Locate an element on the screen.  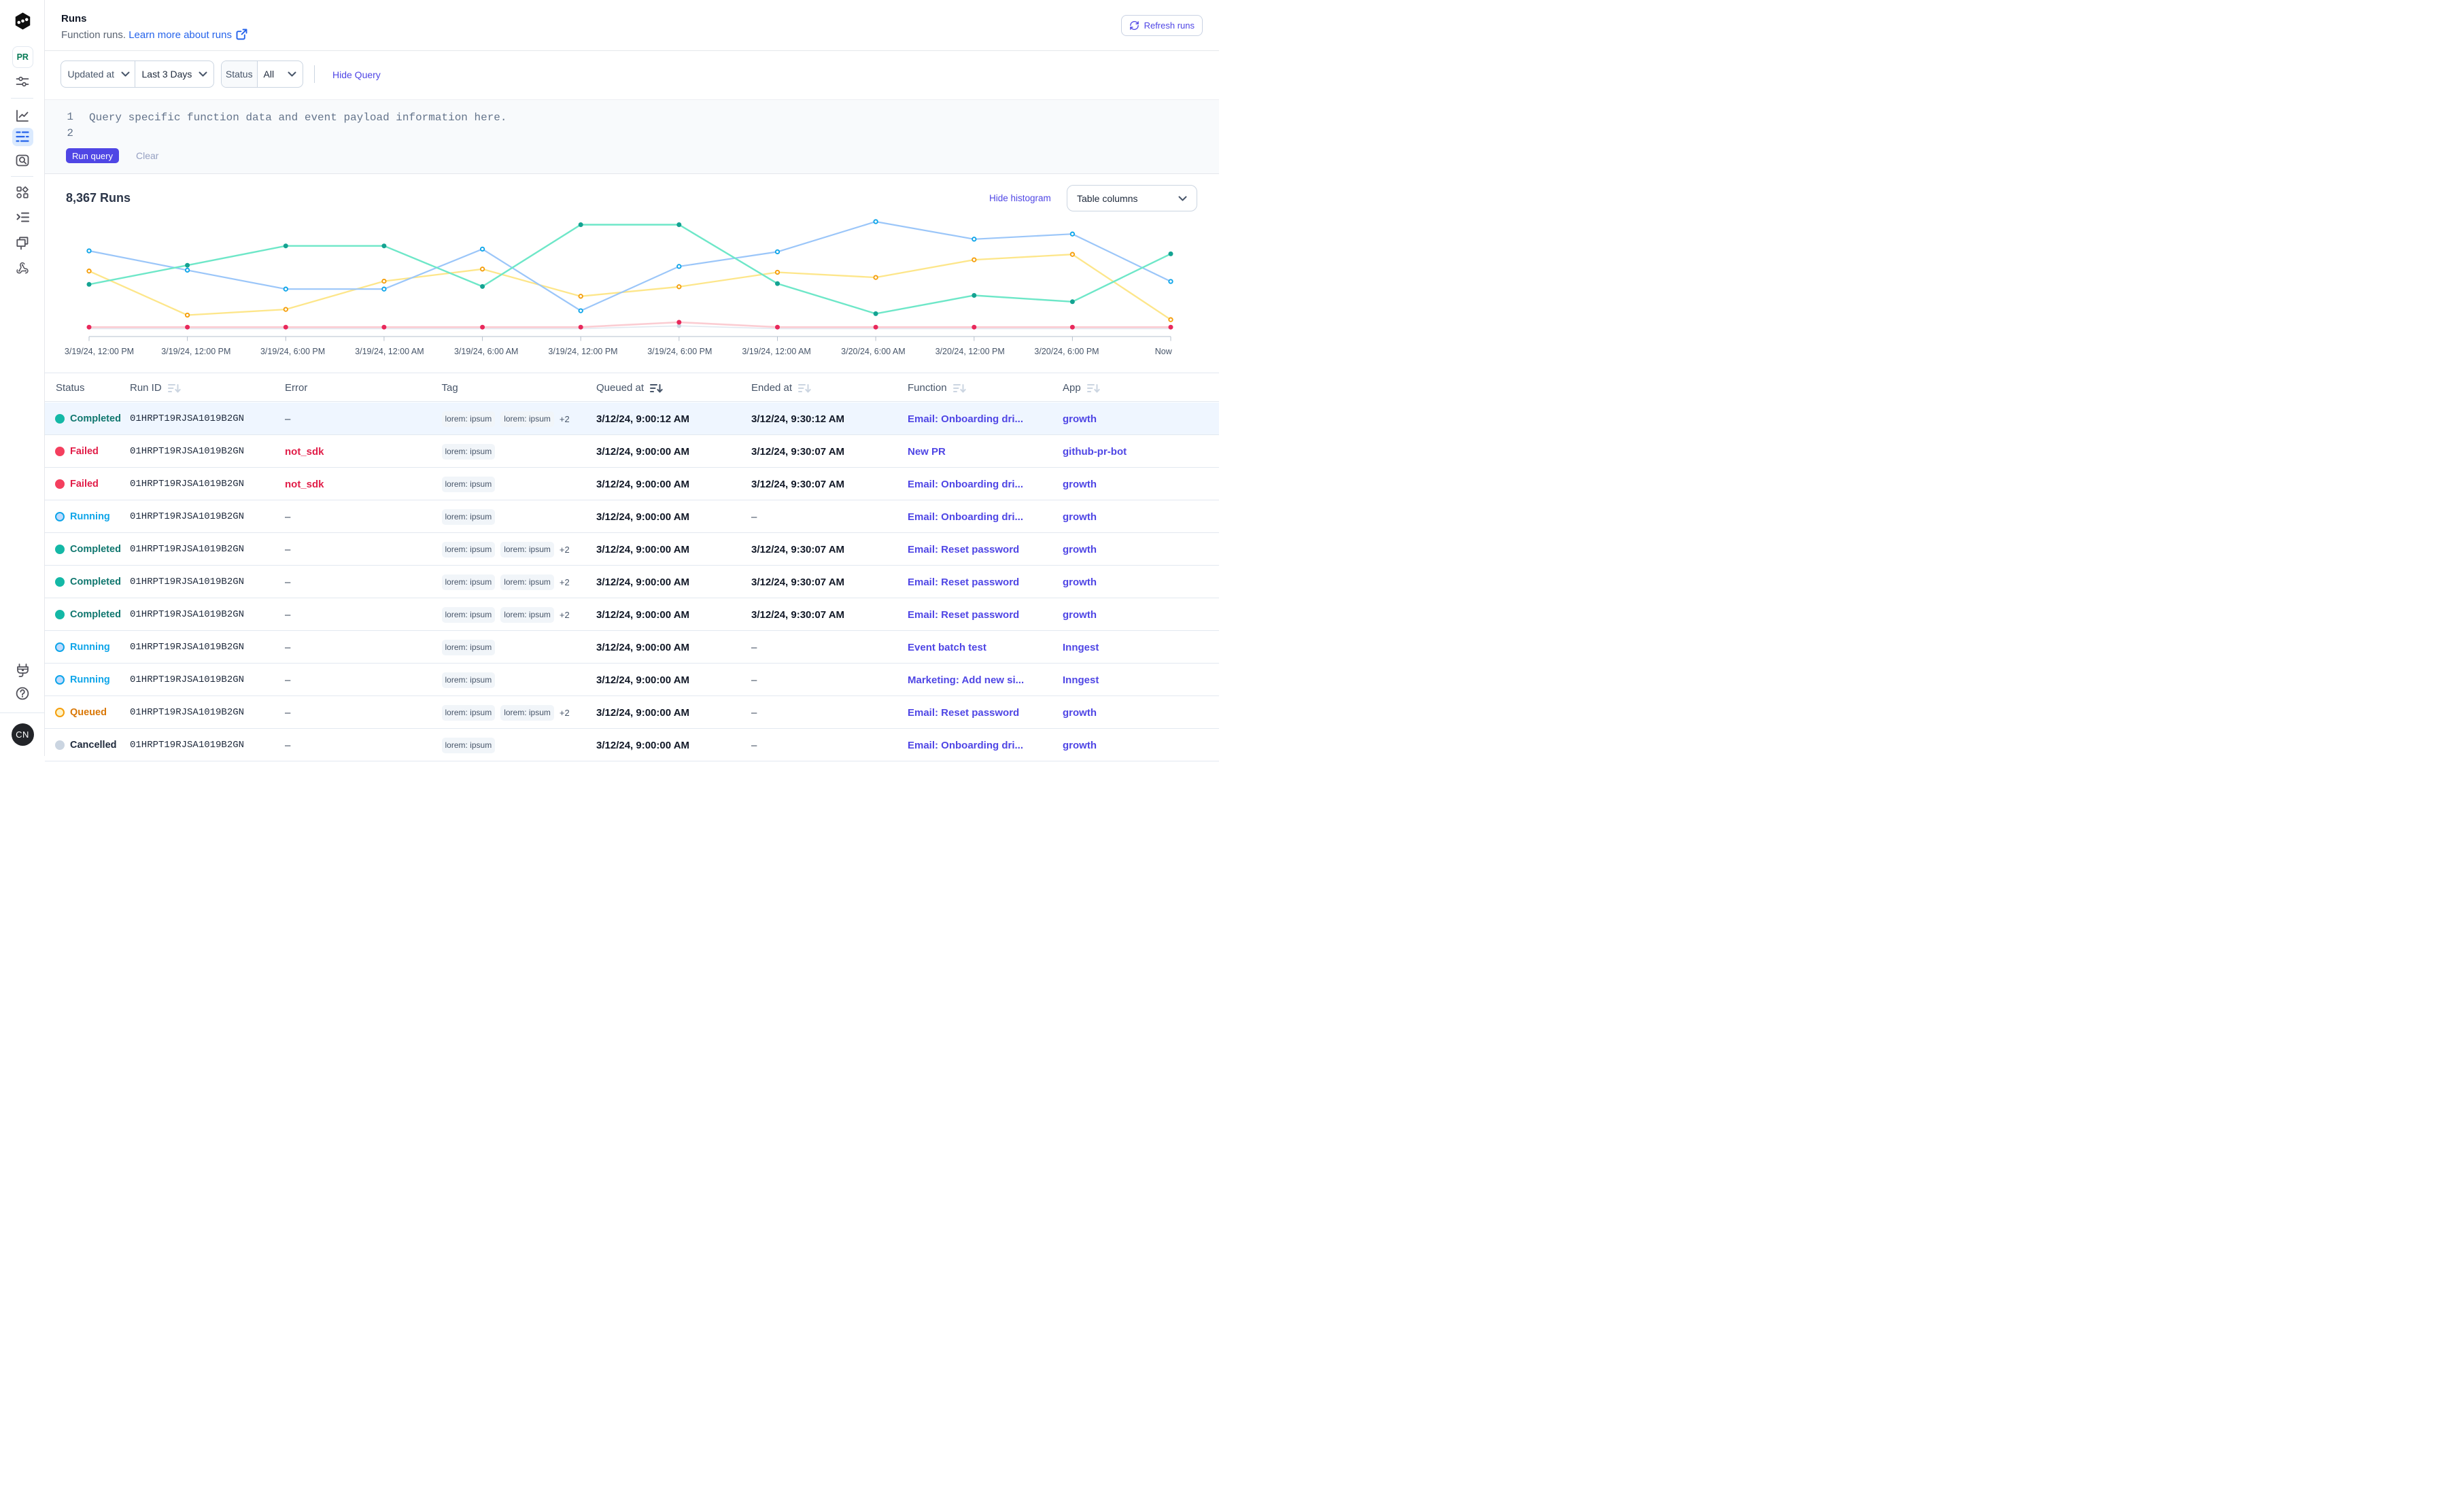
svg-text: Now is located at coordinates (1164, 351).